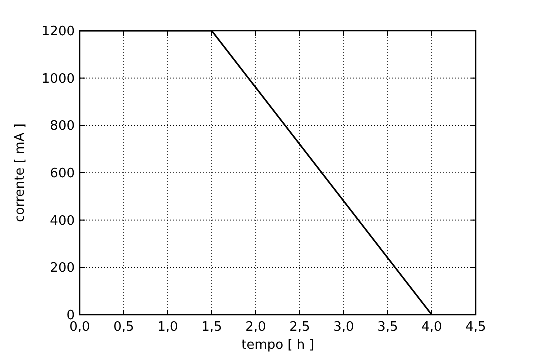  Describe the element at coordinates (20, 173) in the screenshot. I see `y-axis-title: corrente [ mA ]` at that location.